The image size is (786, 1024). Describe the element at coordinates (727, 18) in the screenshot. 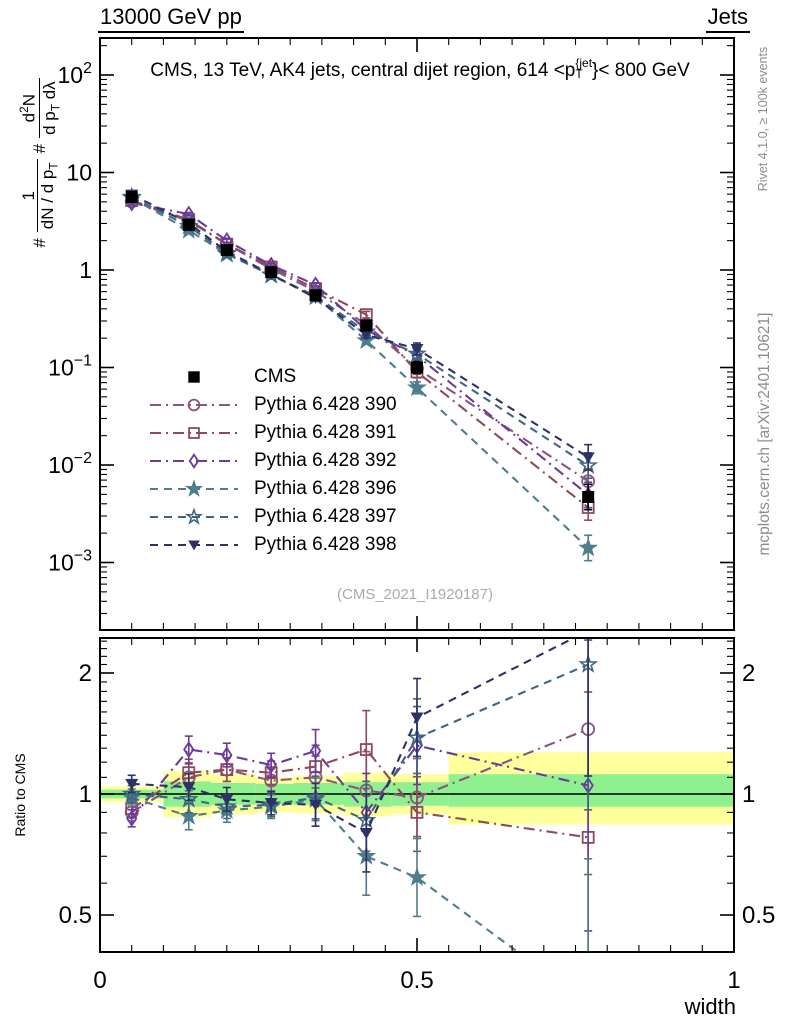

I see `analysis-header: Jets` at that location.